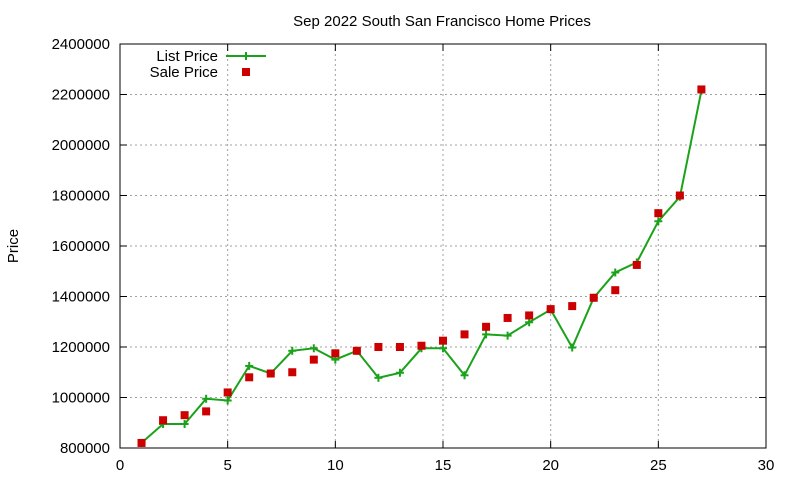 The height and width of the screenshot is (480, 800). Describe the element at coordinates (442, 21) in the screenshot. I see `chart-title: Sep 2022 South San Francisco Home Prices` at that location.